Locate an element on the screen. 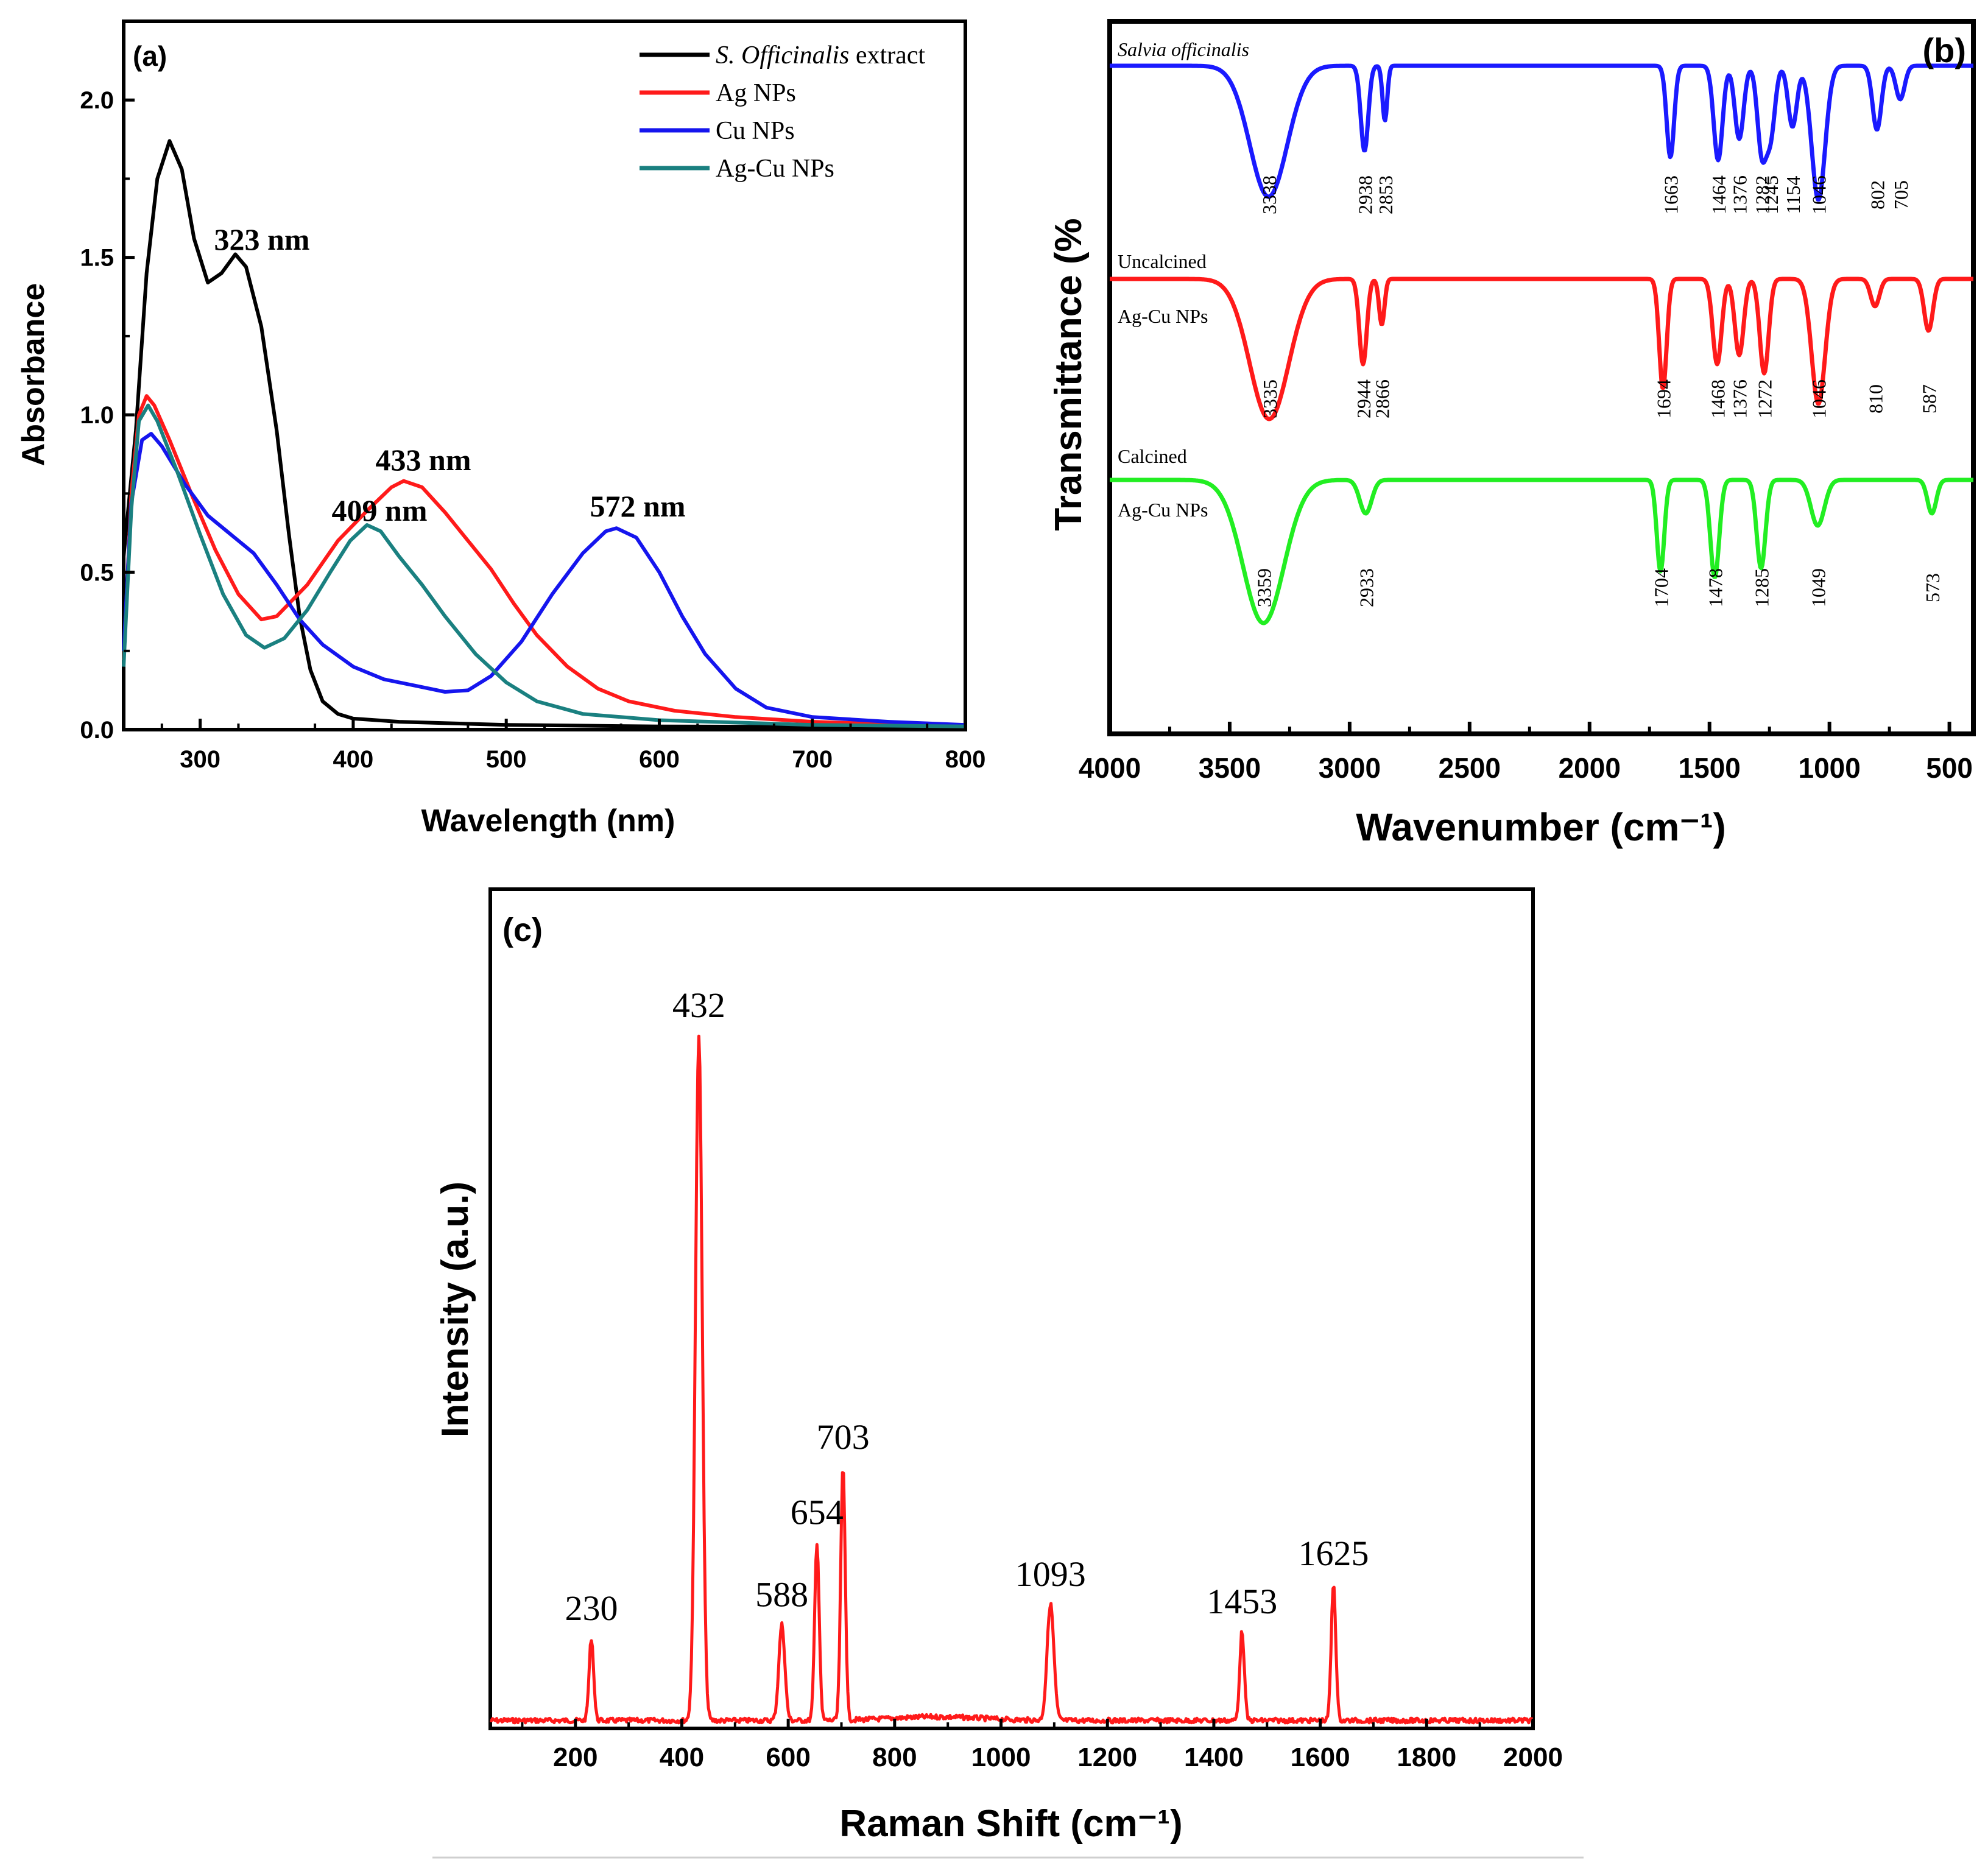 Image resolution: width=1988 pixels, height=1874 pixels. ftir-peak-label: 802 is located at coordinates (1878, 195).